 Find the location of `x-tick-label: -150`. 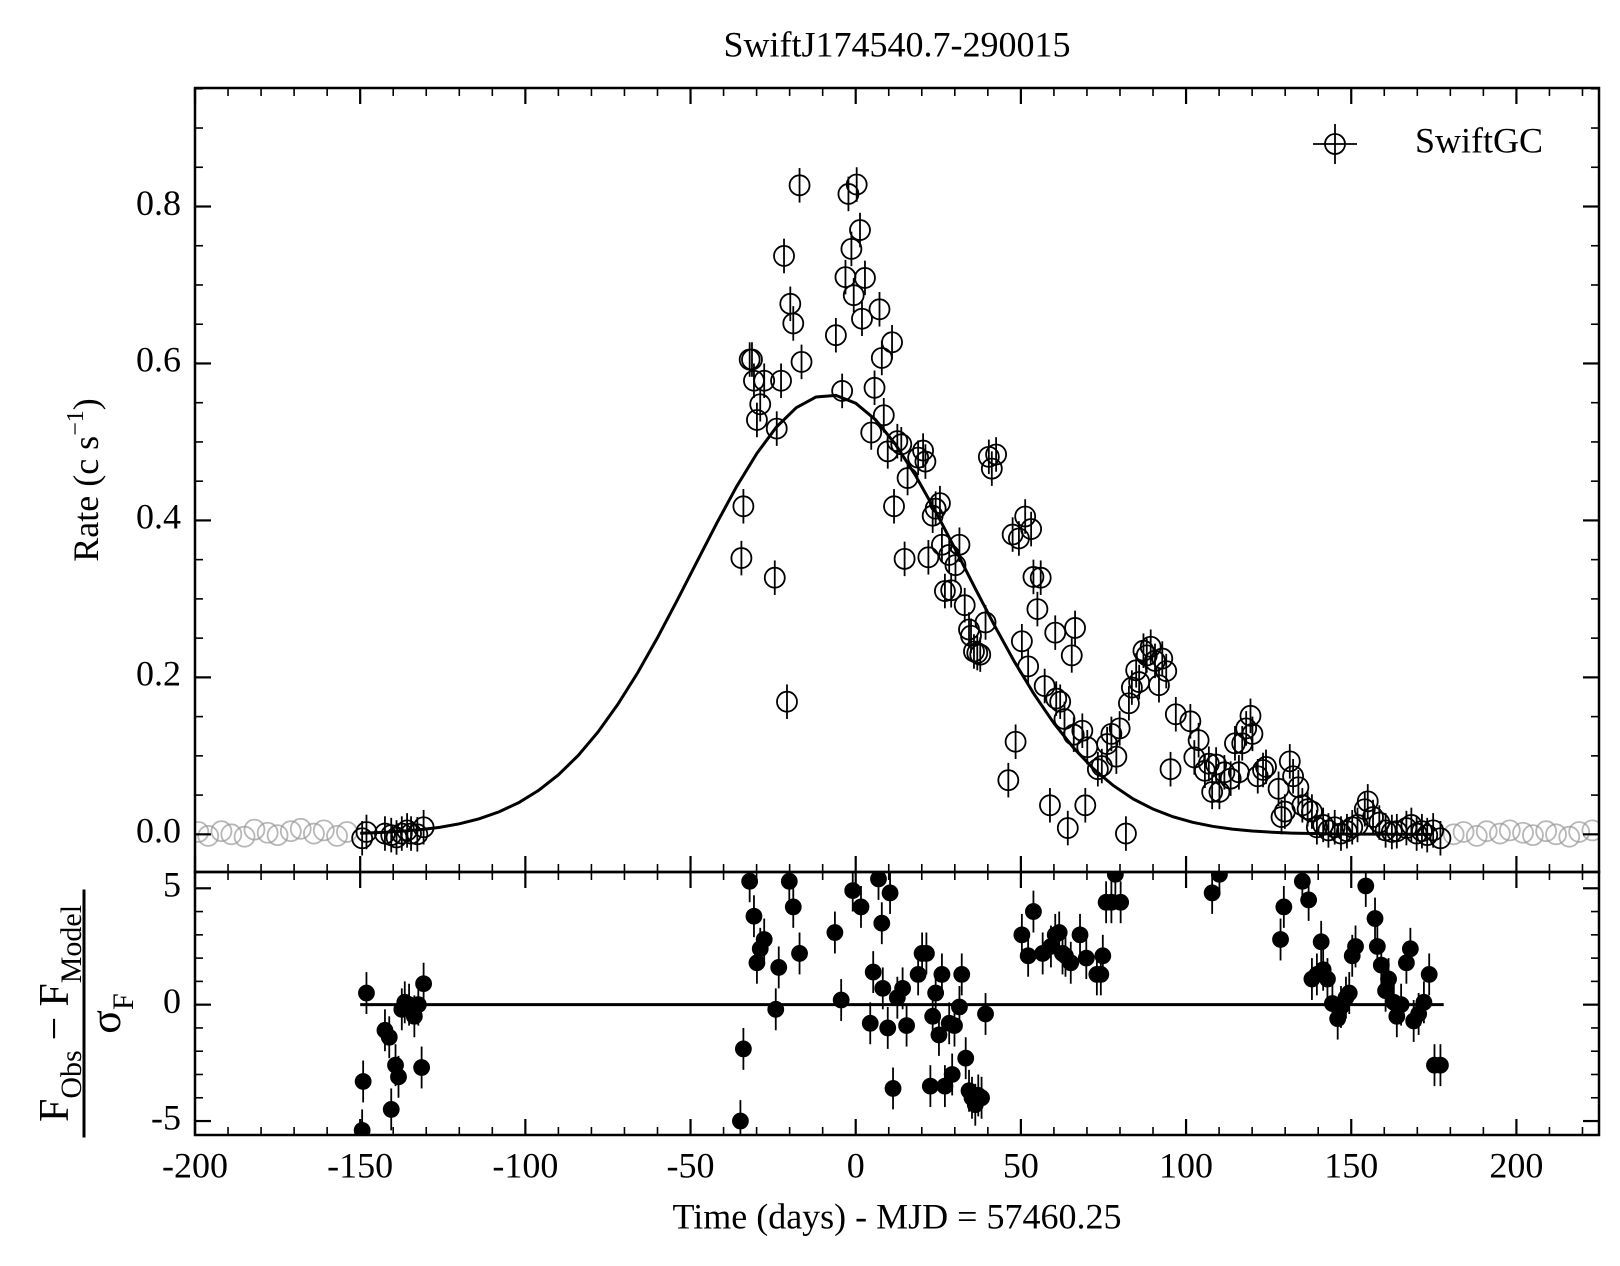

x-tick-label: -150 is located at coordinates (360, 1165).